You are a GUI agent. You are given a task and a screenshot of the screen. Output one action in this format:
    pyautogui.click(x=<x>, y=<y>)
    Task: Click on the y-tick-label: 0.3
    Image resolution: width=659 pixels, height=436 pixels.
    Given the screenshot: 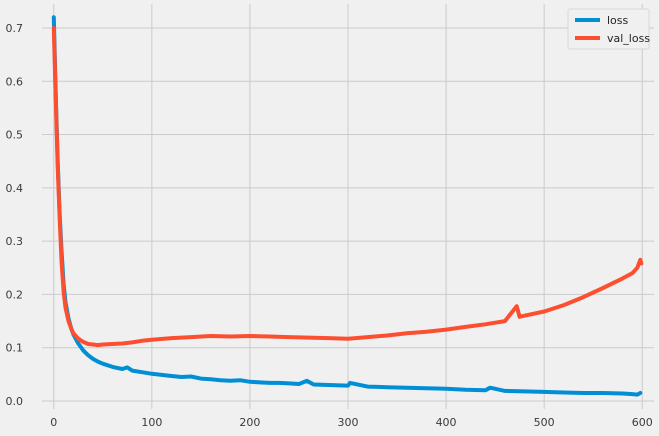 What is the action you would take?
    pyautogui.click(x=15, y=241)
    